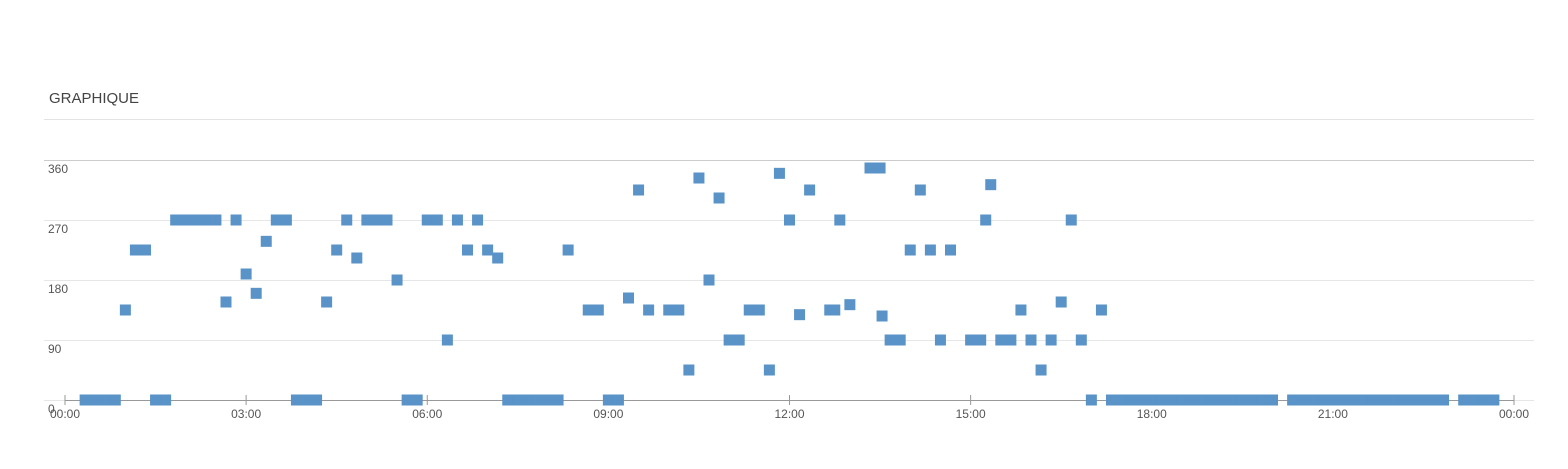 The height and width of the screenshot is (469, 1568). What do you see at coordinates (427, 414) in the screenshot?
I see `x-tick-label: 06:00` at bounding box center [427, 414].